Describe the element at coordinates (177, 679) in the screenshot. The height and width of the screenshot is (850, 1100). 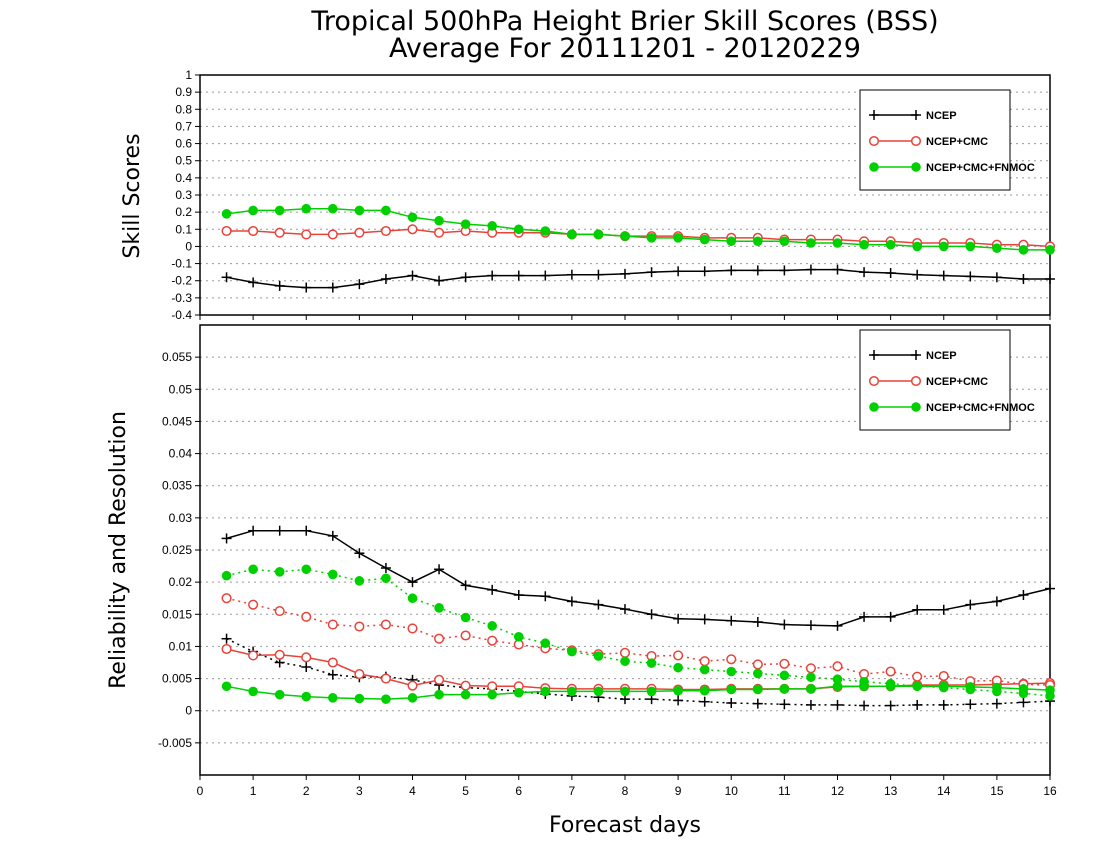
I see `bottom-ytick-label: 0.005` at that location.